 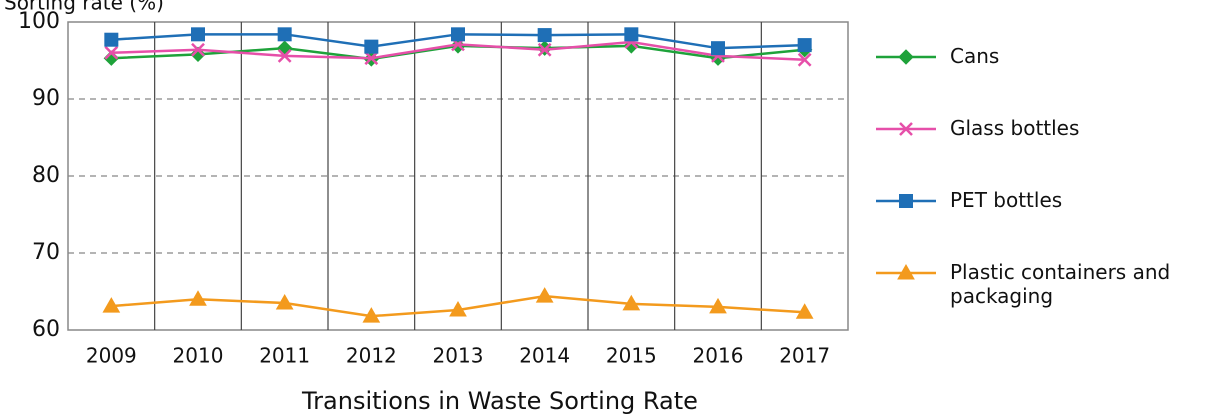 What do you see at coordinates (371, 356) in the screenshot?
I see `x-tick-label: 2012` at bounding box center [371, 356].